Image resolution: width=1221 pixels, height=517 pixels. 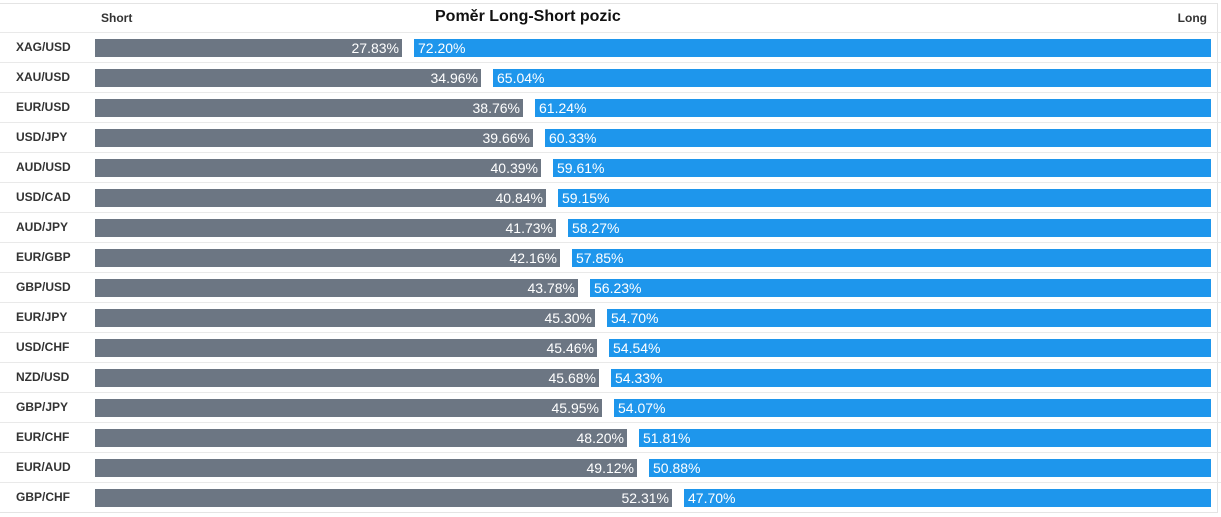 What do you see at coordinates (288, 78) in the screenshot?
I see `short-bar: 34.96%` at bounding box center [288, 78].